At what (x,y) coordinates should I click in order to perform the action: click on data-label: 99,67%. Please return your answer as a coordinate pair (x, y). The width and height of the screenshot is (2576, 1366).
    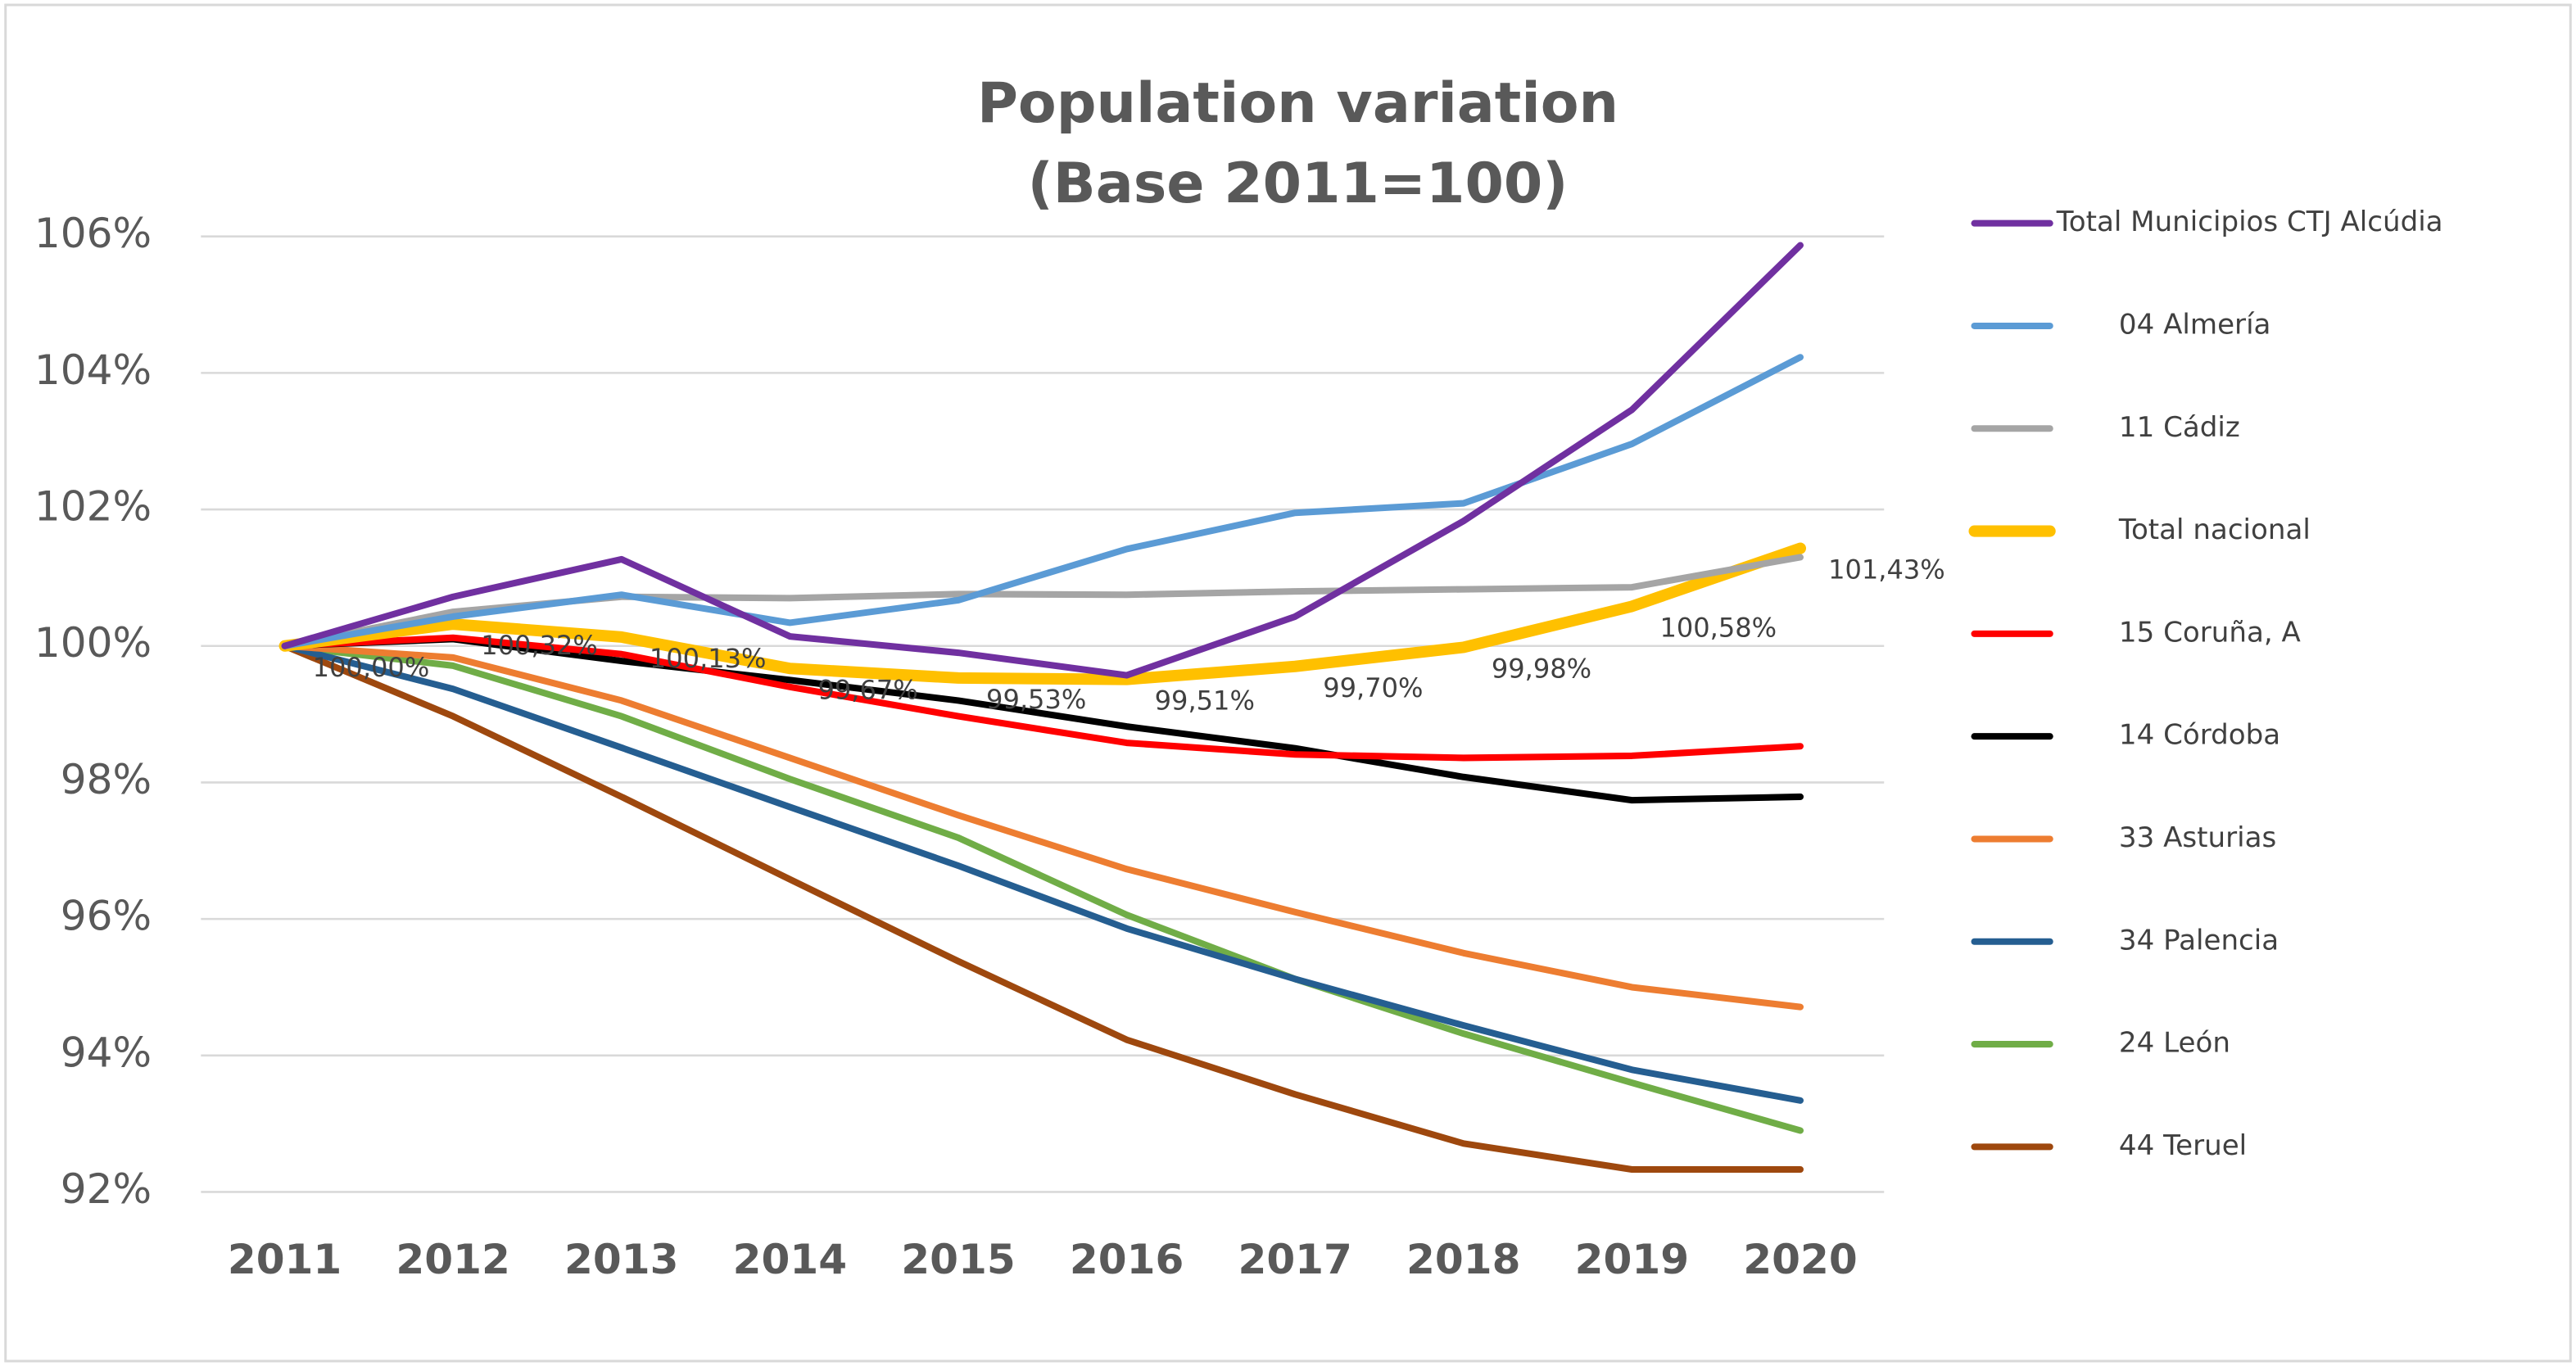
    Looking at the image, I should click on (867, 690).